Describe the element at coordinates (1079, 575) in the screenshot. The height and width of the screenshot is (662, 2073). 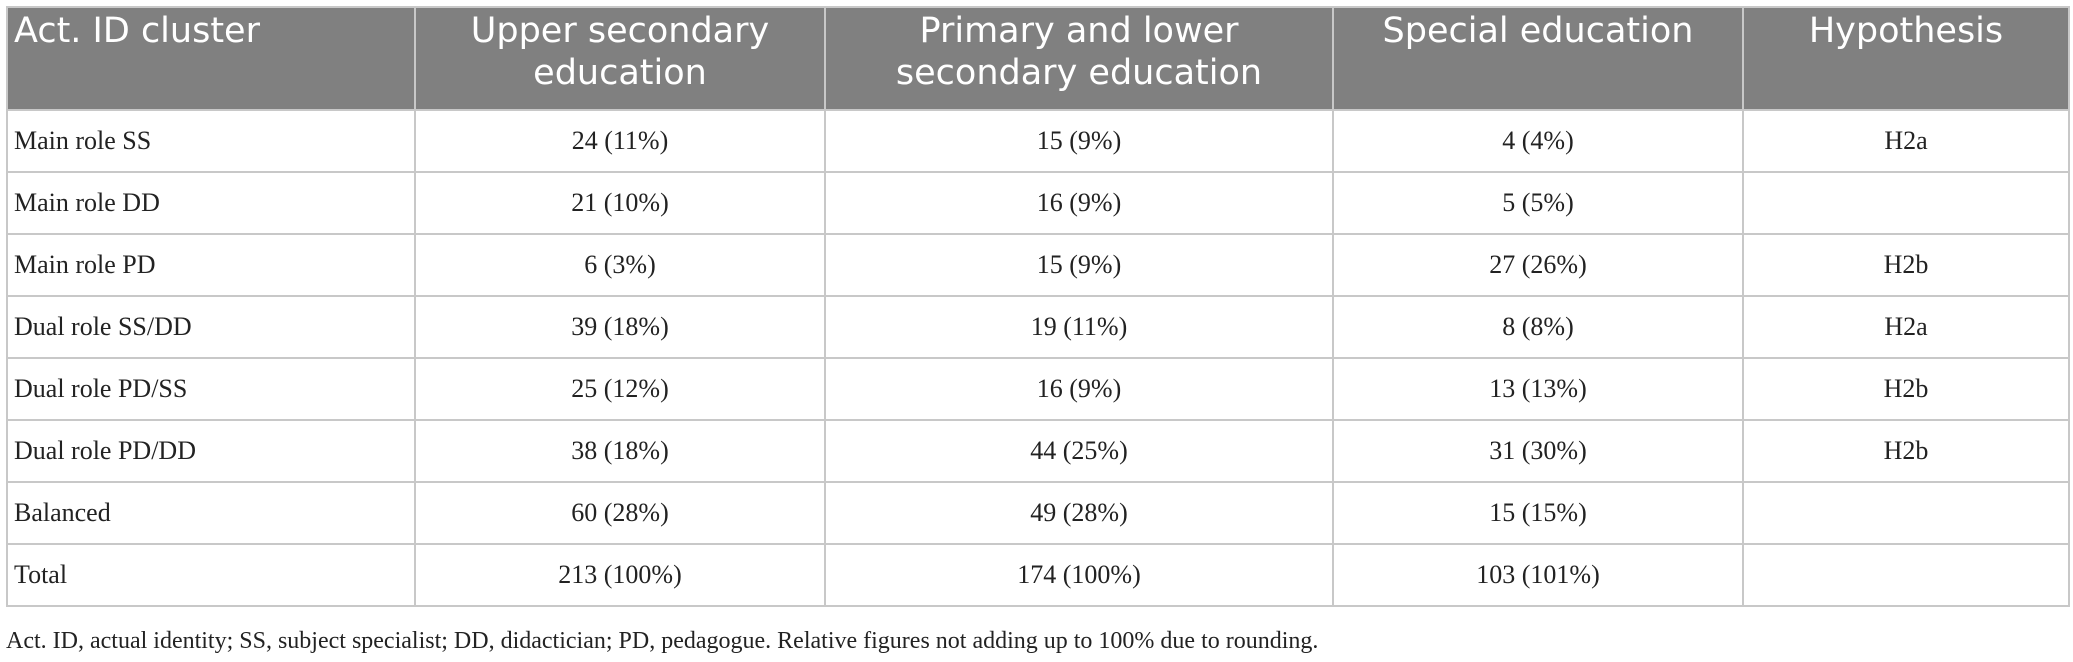
I see `cell-primary-lower-secondary: 174 (100%)` at that location.